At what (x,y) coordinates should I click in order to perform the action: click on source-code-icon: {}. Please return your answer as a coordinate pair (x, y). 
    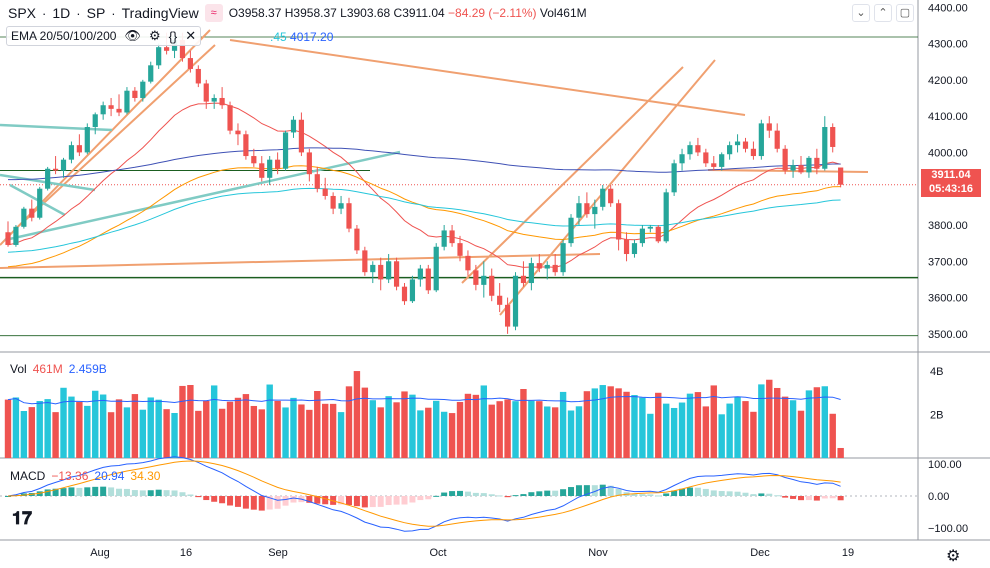
    Looking at the image, I should click on (173, 36).